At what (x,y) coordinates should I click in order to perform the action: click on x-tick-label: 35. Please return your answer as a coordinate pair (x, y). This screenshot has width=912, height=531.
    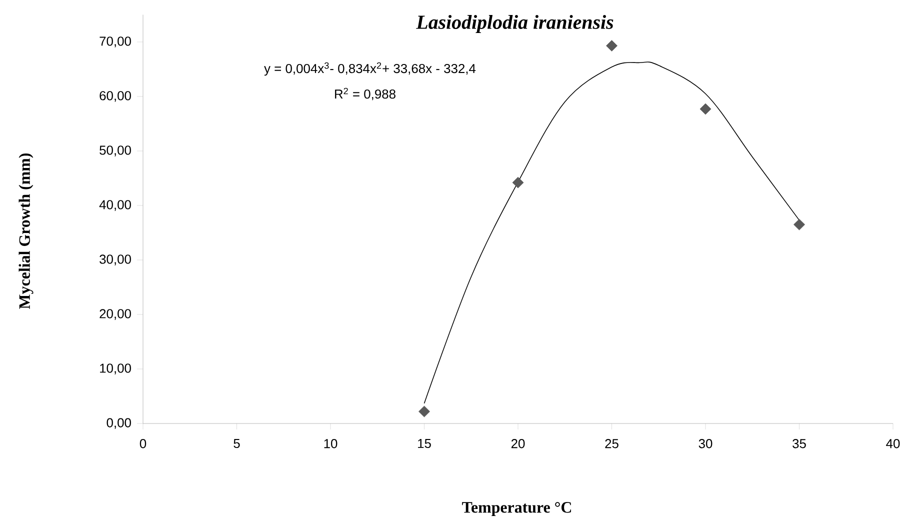
    Looking at the image, I should click on (799, 443).